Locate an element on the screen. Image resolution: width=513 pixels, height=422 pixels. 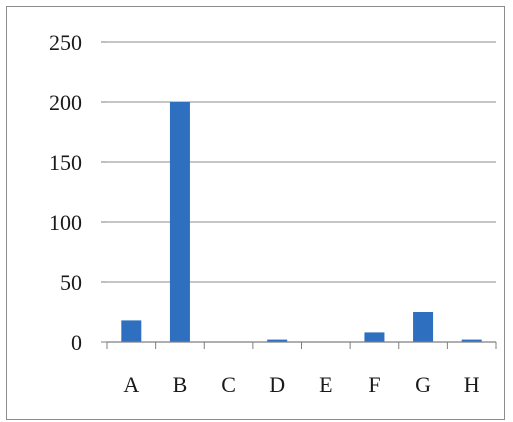
y-tick-label-150: 150 is located at coordinates (65, 162).